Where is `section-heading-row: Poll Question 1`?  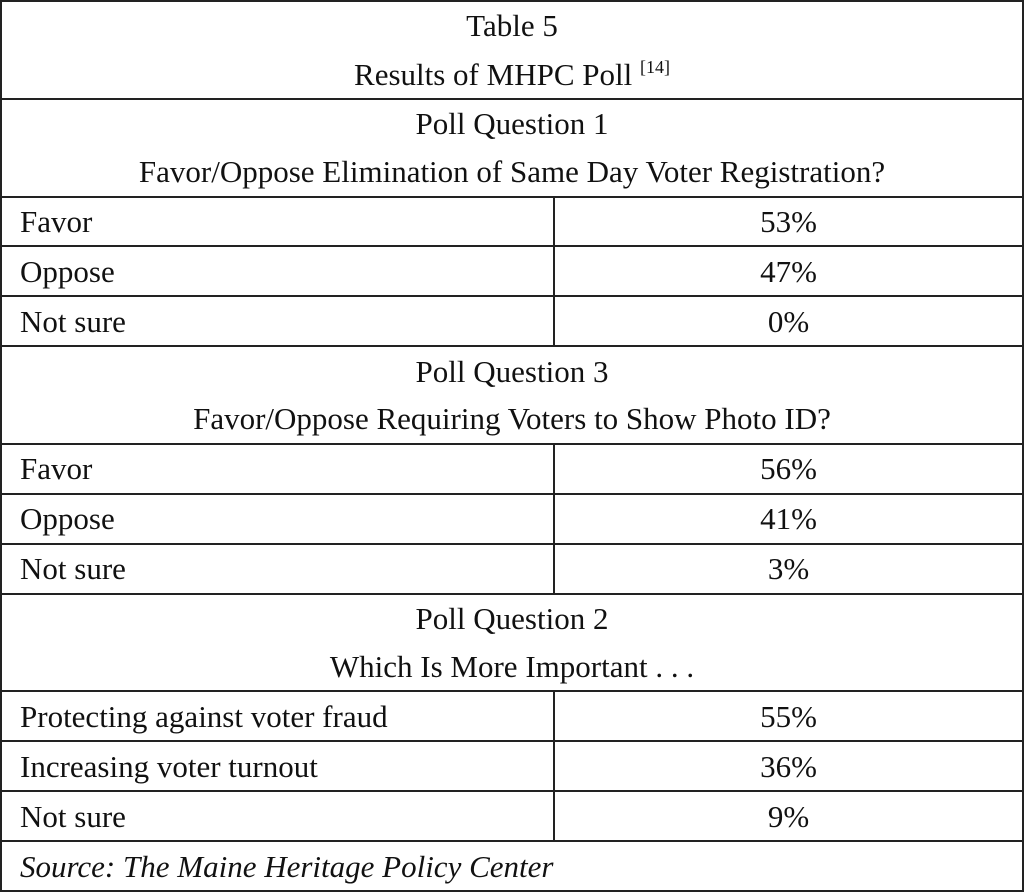
section-heading-row: Poll Question 1 is located at coordinates (512, 122).